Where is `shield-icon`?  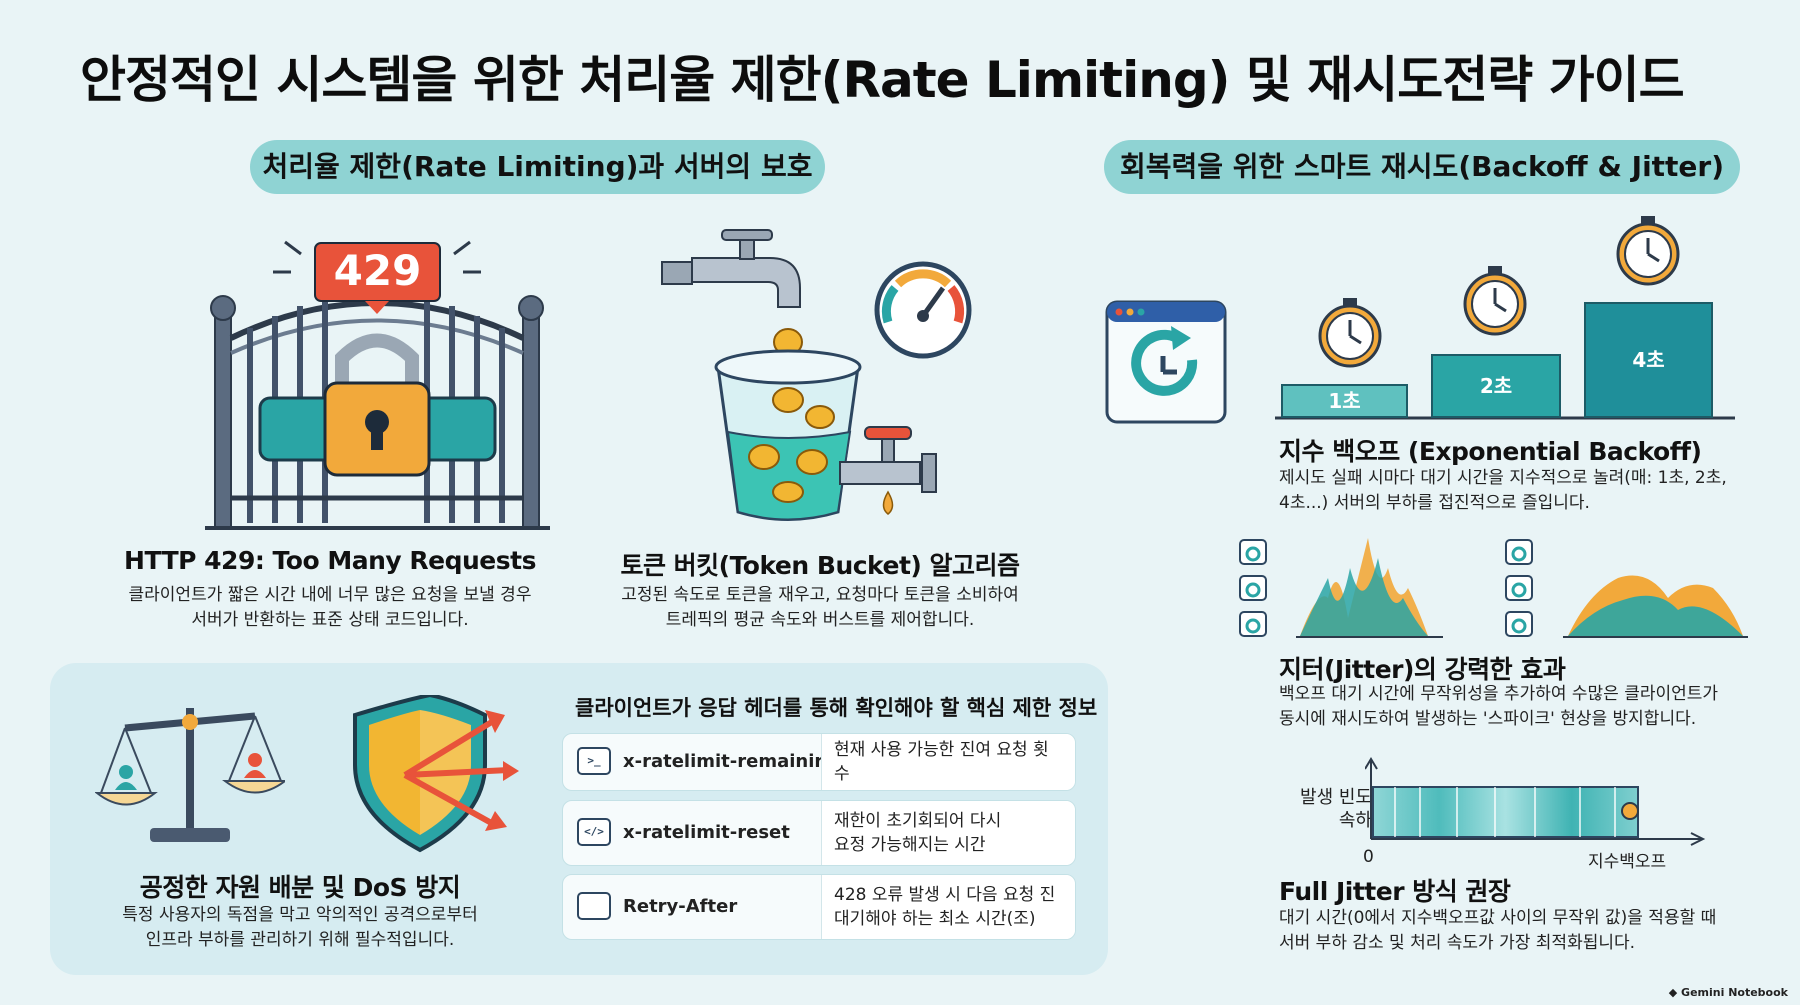 shield-icon is located at coordinates (436, 774).